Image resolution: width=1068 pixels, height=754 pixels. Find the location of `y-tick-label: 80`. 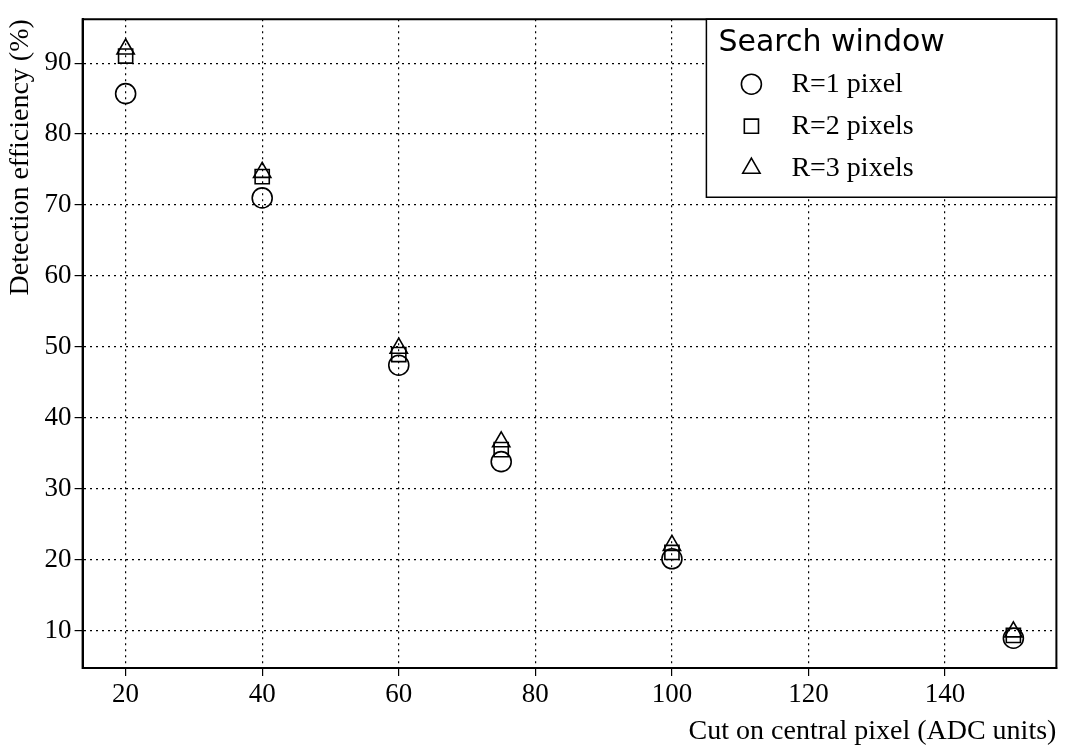

y-tick-label: 80 is located at coordinates (58, 132).